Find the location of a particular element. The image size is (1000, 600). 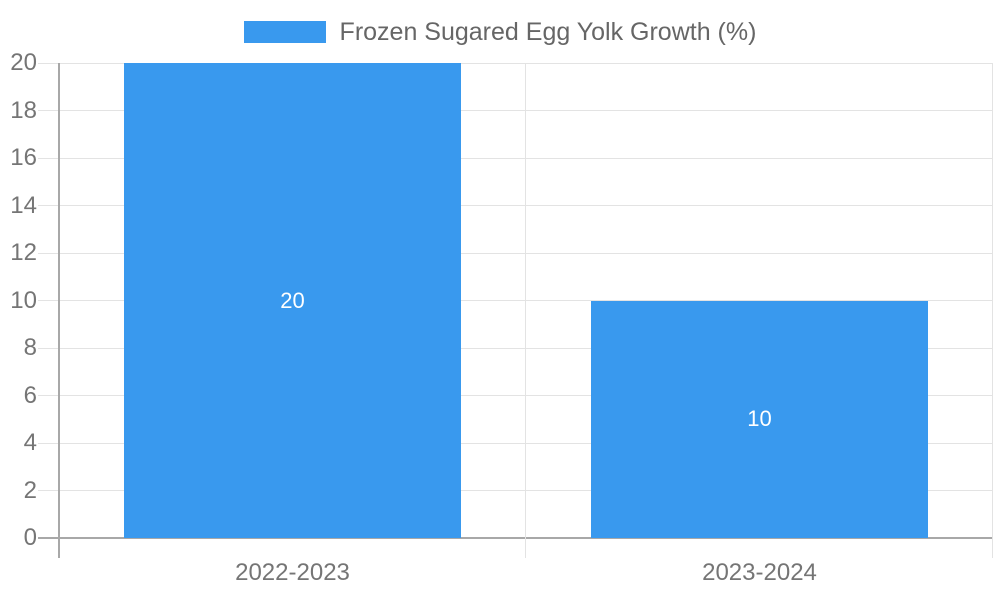

y-tick-label: 18 is located at coordinates (23, 110).